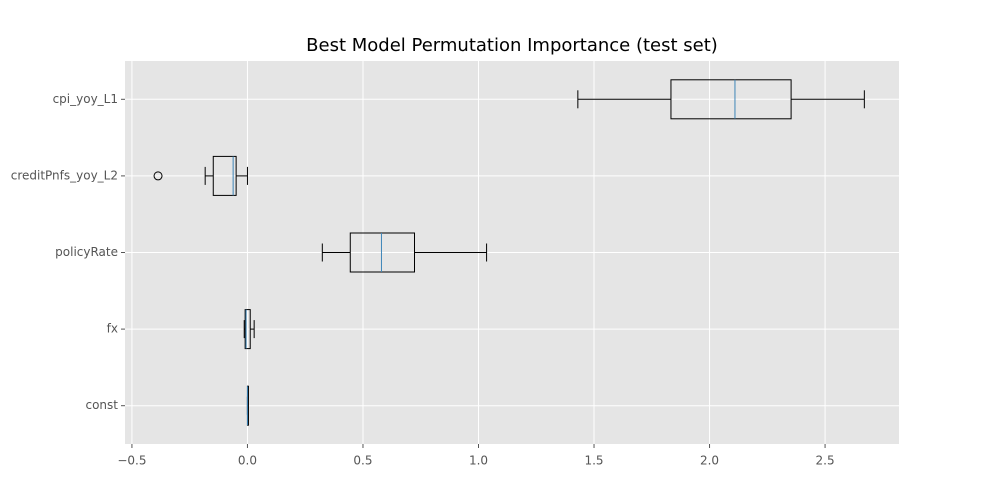 The image size is (1000, 500). What do you see at coordinates (362, 461) in the screenshot?
I see `x-tick-label: 0.5` at bounding box center [362, 461].